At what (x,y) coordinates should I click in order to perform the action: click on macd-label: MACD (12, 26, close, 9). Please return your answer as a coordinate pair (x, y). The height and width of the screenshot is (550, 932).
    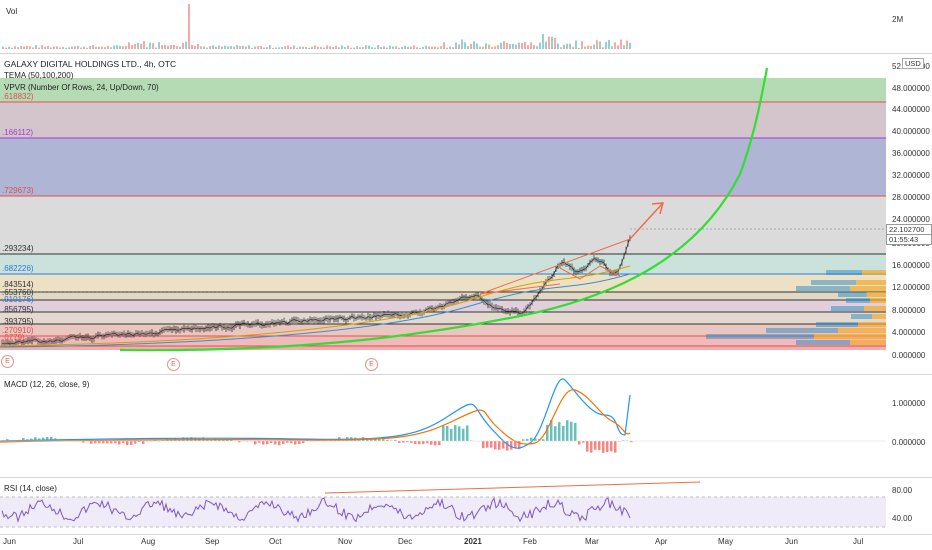
    Looking at the image, I should click on (47, 384).